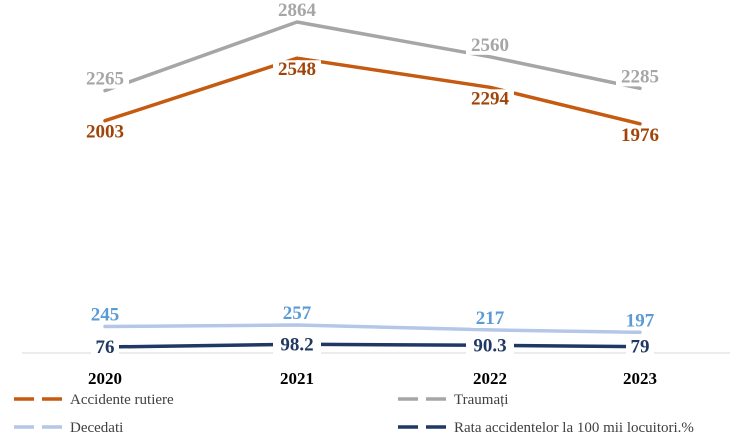  What do you see at coordinates (105, 378) in the screenshot?
I see `x-tick-label: 2020` at bounding box center [105, 378].